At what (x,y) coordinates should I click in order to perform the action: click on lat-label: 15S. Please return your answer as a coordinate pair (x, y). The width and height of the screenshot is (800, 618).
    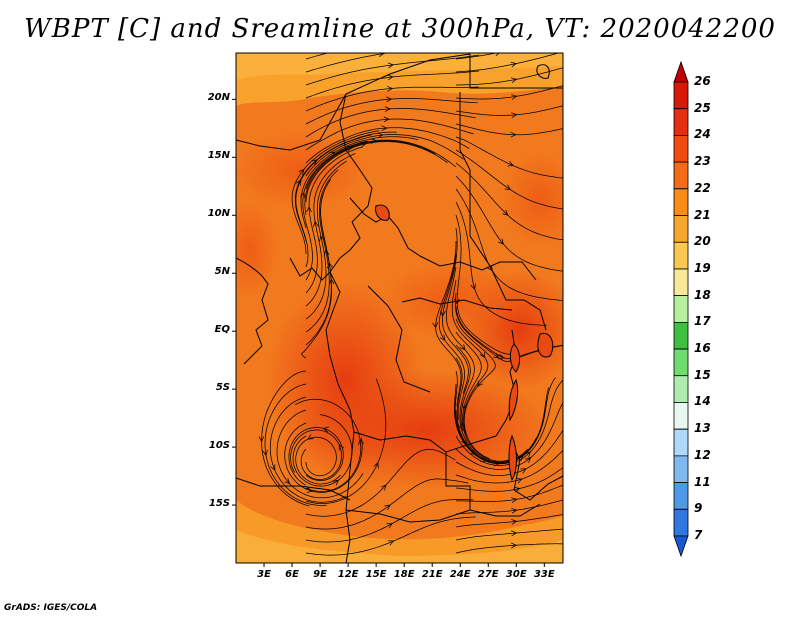
    Looking at the image, I should click on (219, 504).